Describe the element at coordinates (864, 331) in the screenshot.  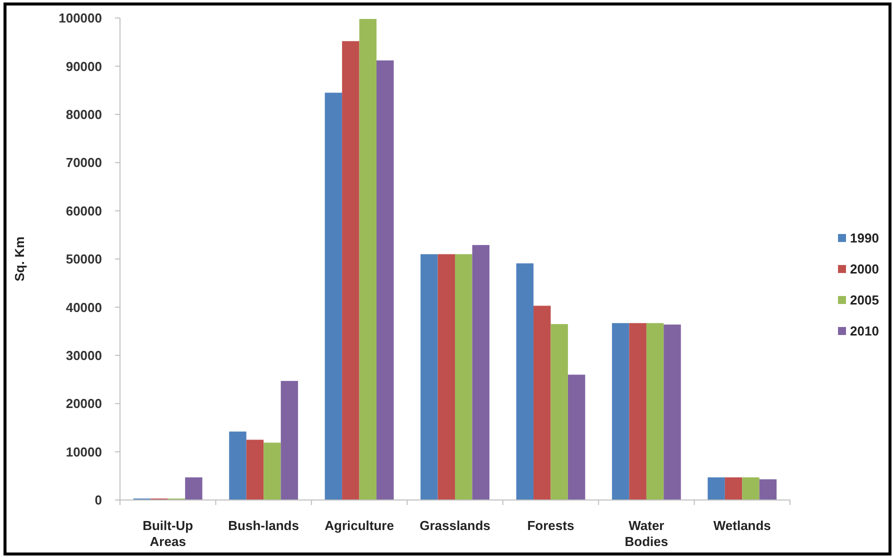
I see `legend-label: 2010` at that location.